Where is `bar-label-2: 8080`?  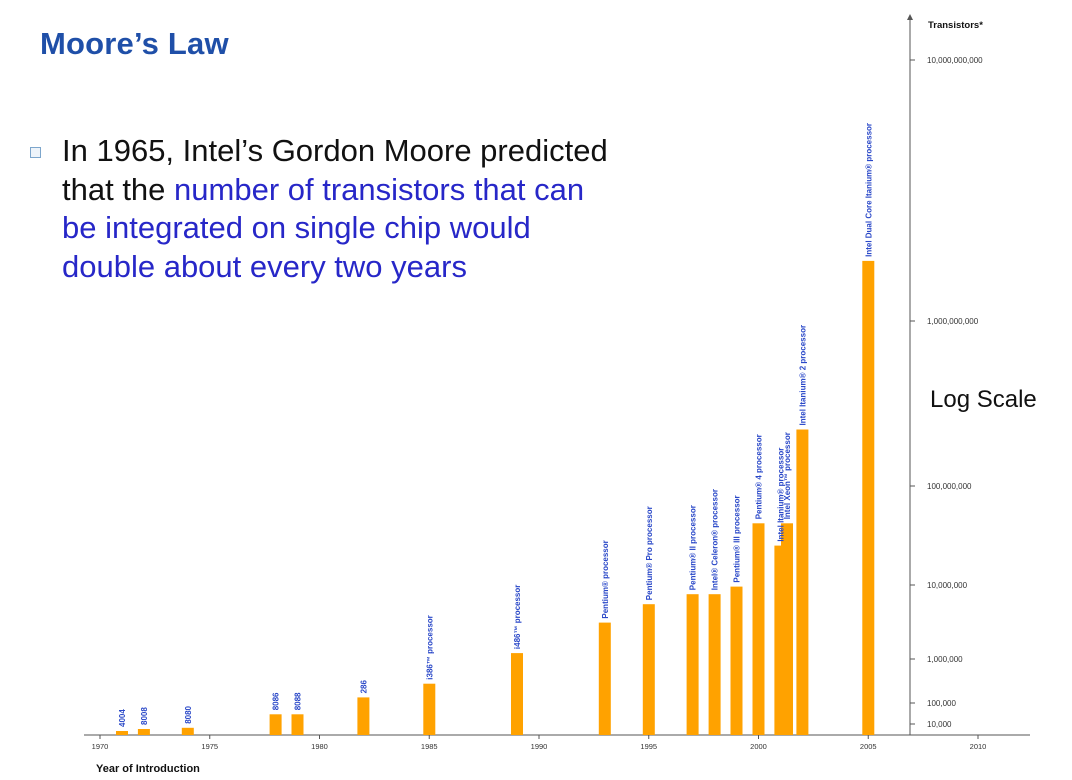 bar-label-2: 8080 is located at coordinates (188, 714).